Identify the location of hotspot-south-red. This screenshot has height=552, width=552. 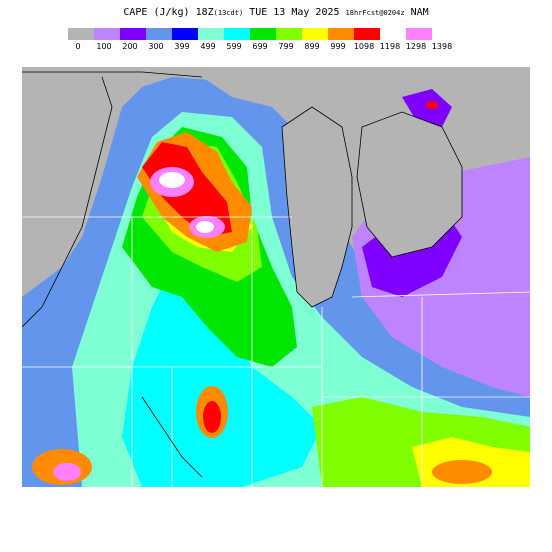
(212, 417).